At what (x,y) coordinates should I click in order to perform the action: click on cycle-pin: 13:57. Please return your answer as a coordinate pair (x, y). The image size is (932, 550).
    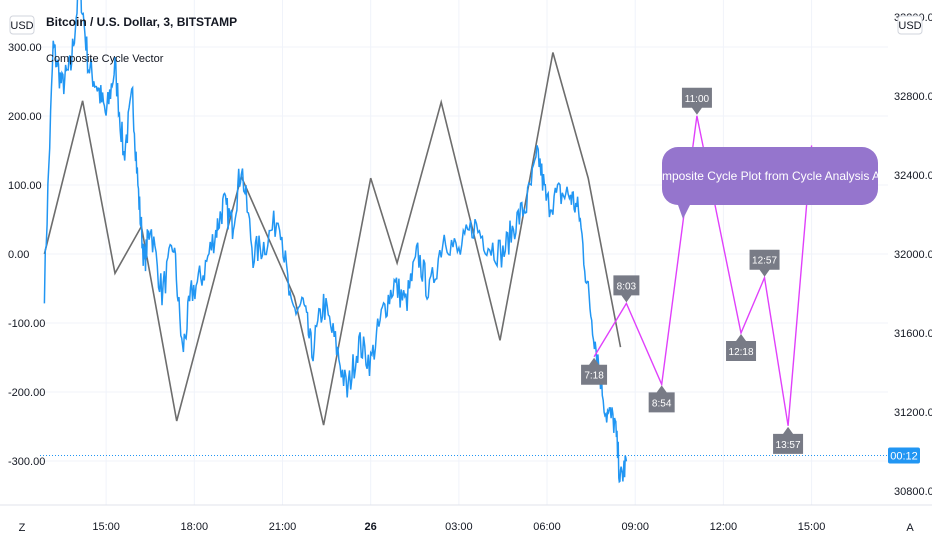
    Looking at the image, I should click on (788, 440).